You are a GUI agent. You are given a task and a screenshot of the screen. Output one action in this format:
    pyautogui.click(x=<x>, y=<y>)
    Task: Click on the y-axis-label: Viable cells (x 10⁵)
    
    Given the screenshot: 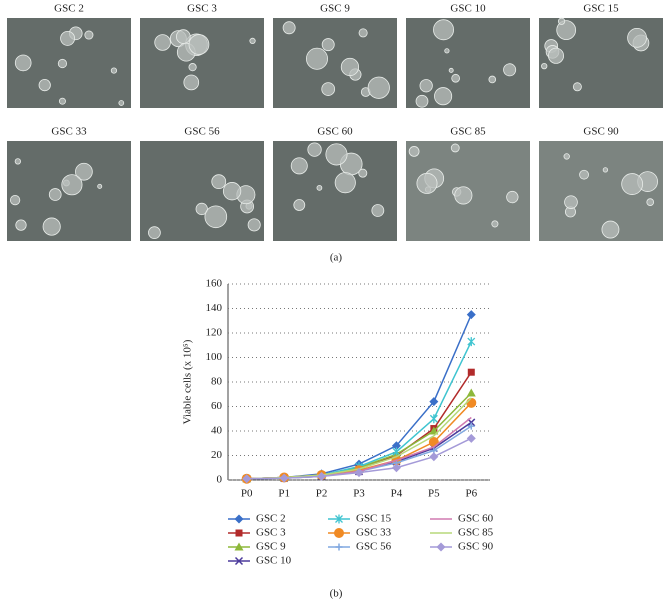 What is the action you would take?
    pyautogui.click(x=188, y=381)
    